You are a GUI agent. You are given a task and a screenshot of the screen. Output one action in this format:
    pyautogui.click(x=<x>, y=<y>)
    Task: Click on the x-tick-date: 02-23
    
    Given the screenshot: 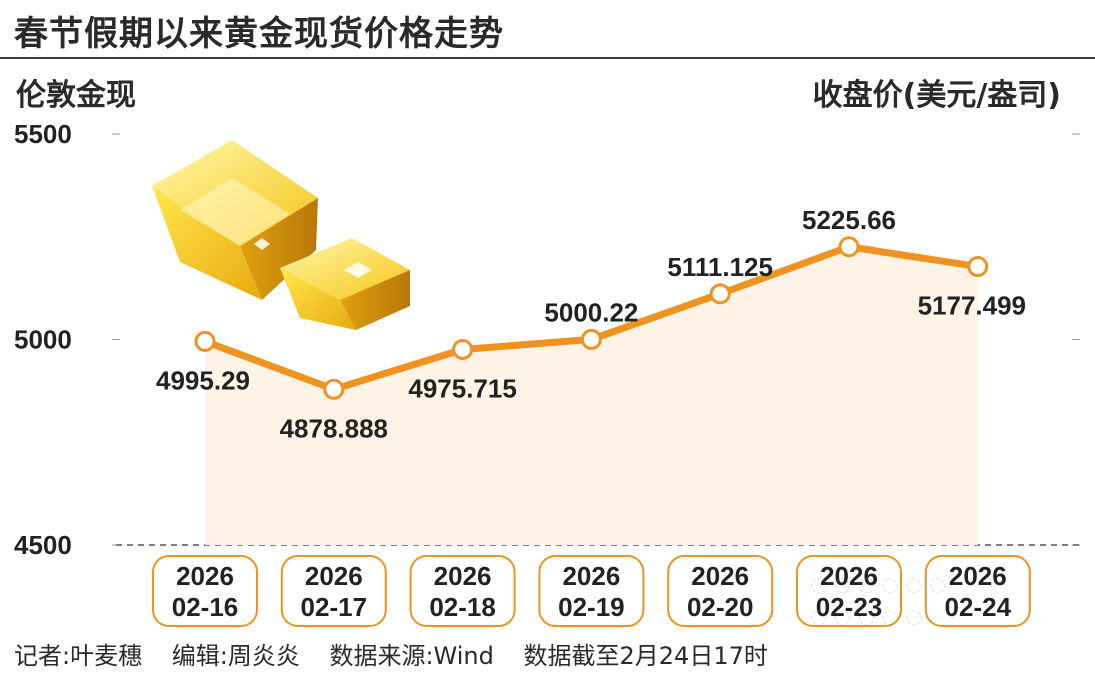 What is the action you would take?
    pyautogui.click(x=849, y=607)
    